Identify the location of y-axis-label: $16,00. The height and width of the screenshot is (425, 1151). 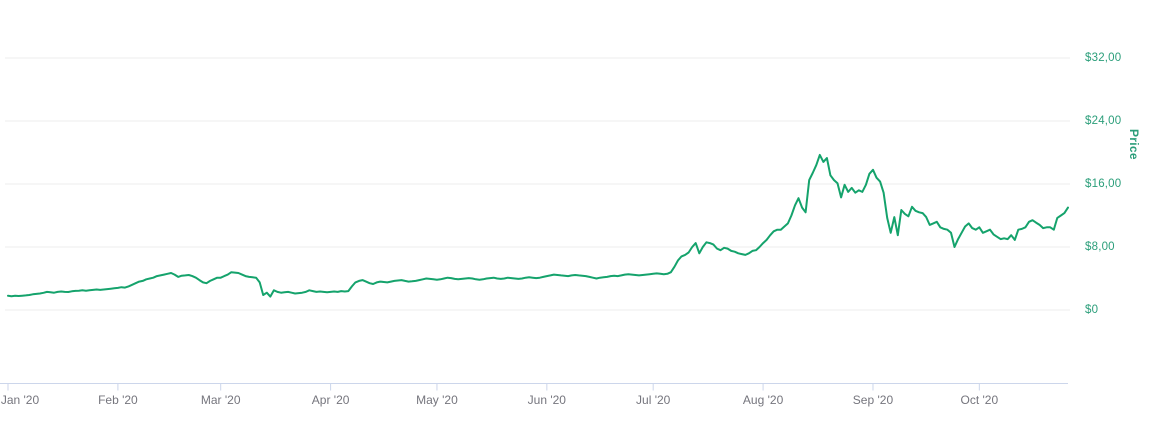
(1103, 184).